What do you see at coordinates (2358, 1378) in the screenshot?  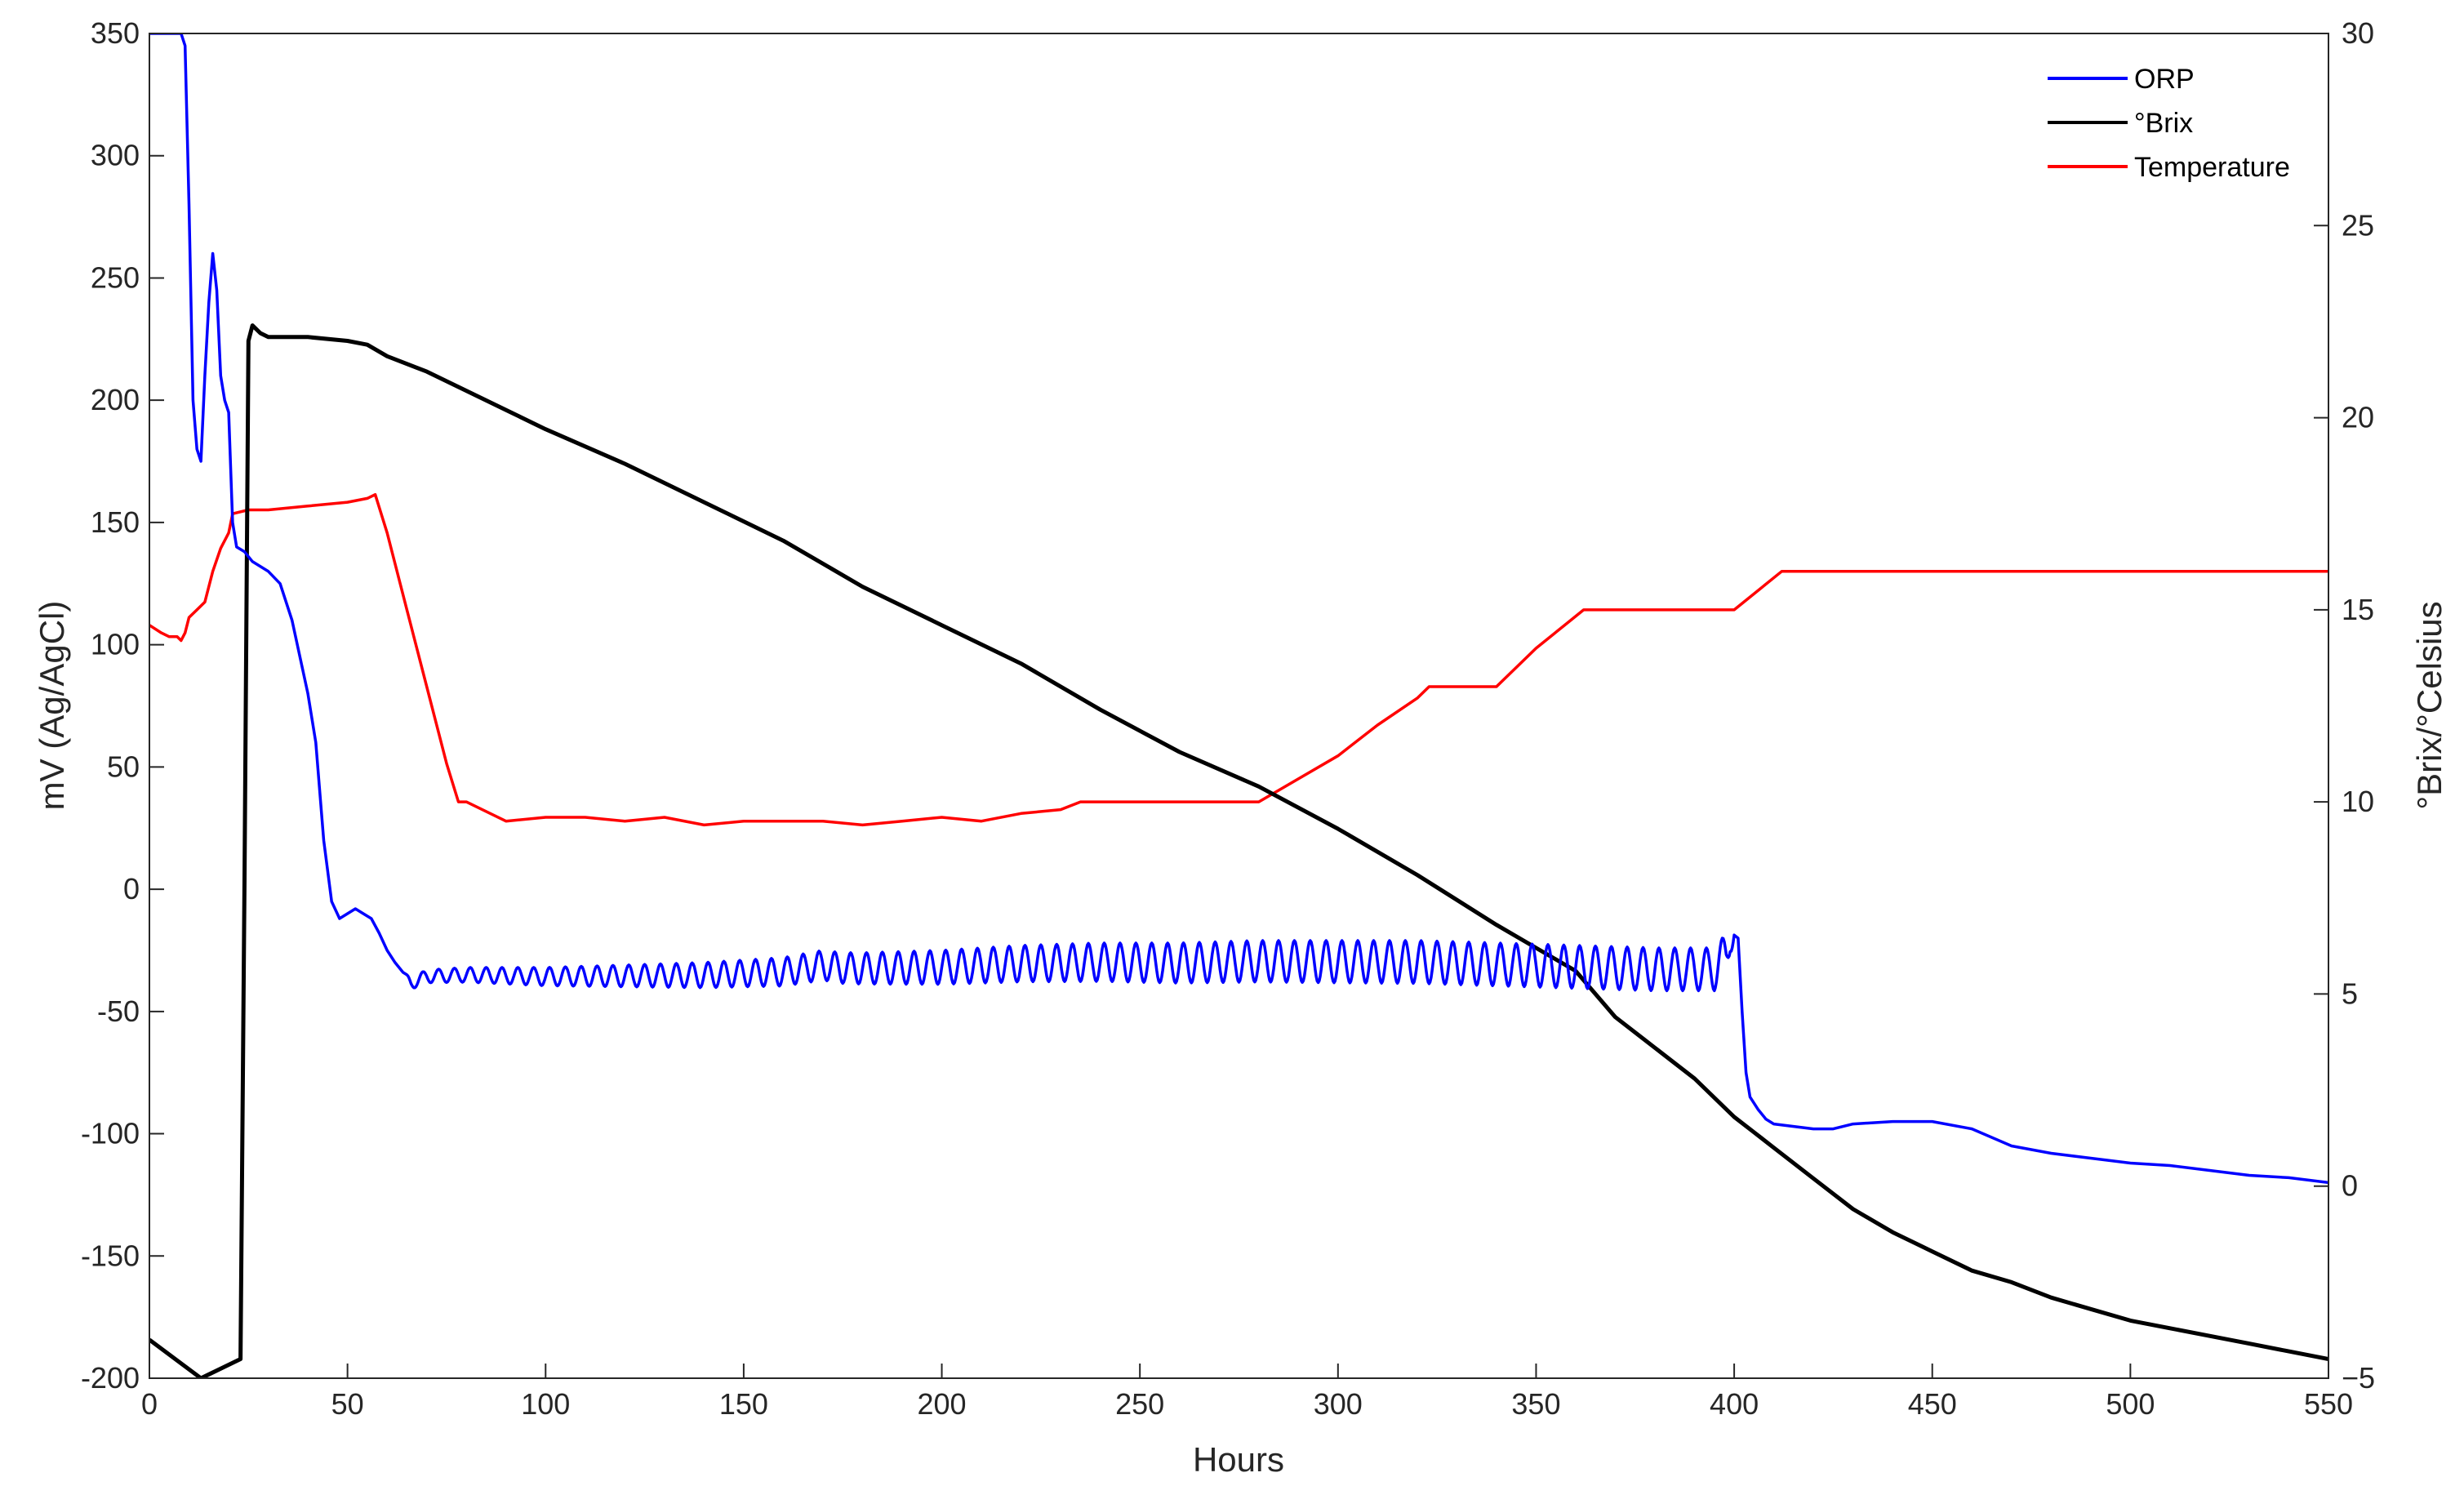 I see `y-right-tick-label: −5` at bounding box center [2358, 1378].